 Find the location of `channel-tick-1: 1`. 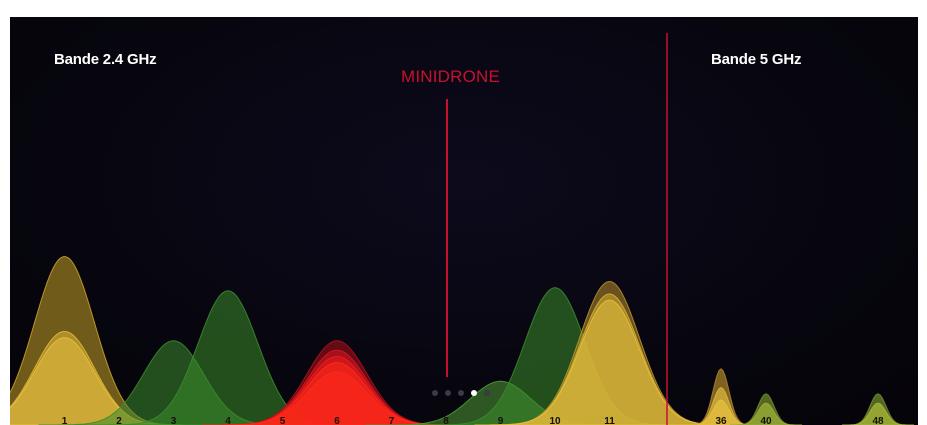

channel-tick-1: 1 is located at coordinates (65, 420).